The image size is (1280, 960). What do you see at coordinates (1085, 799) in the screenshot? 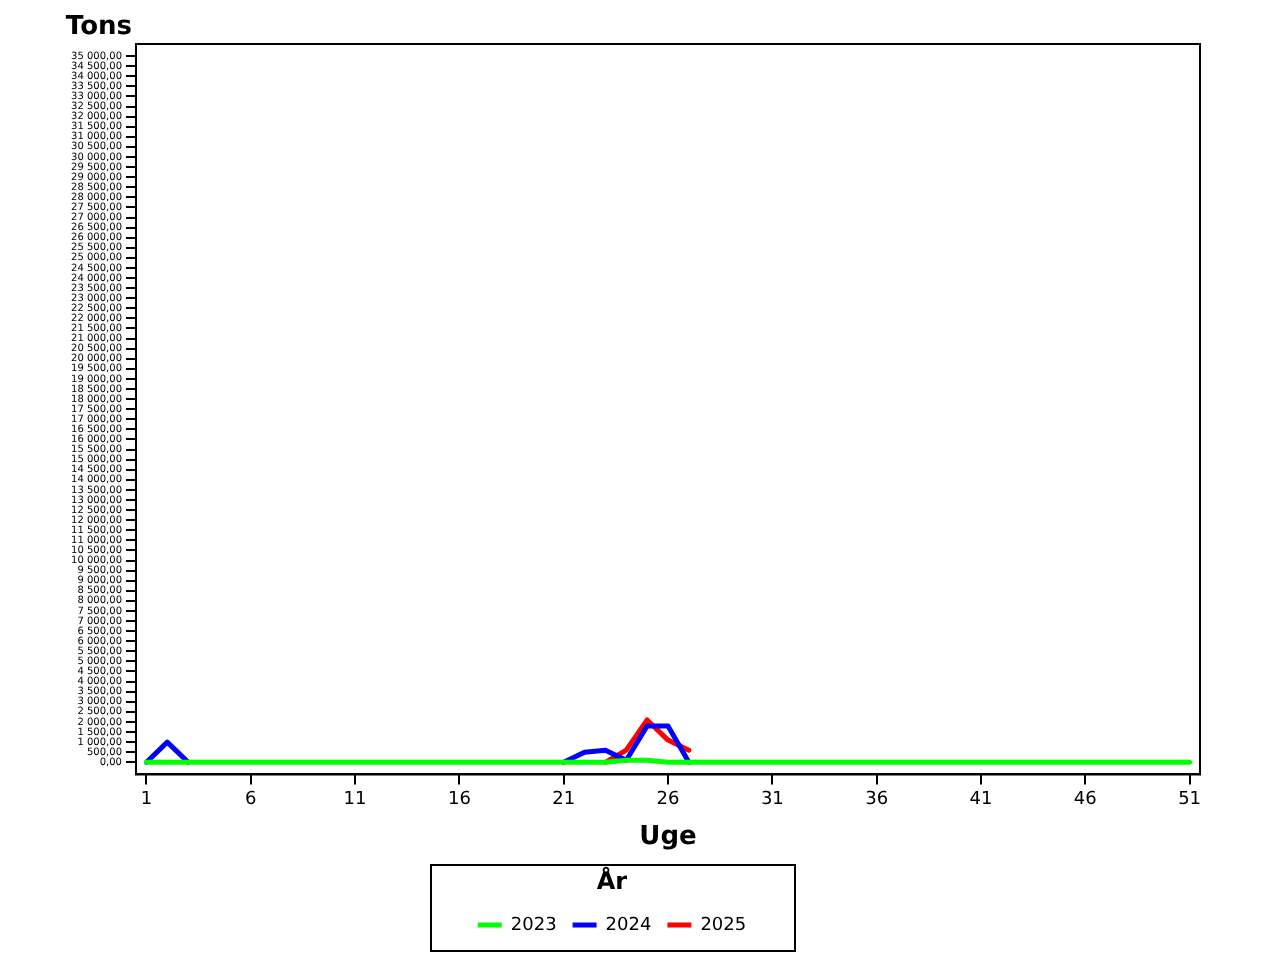
I see `x-tick-label: 46` at bounding box center [1085, 799].